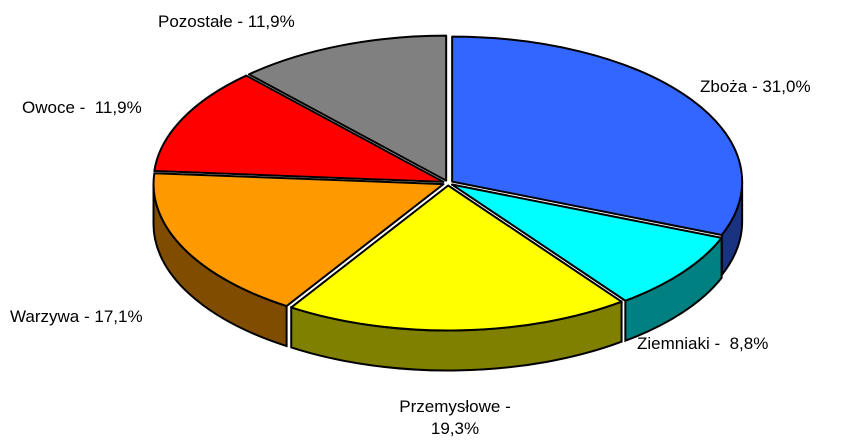 The image size is (866, 444). What do you see at coordinates (82, 107) in the screenshot?
I see `slice-label: Owoce - 11,9%` at bounding box center [82, 107].